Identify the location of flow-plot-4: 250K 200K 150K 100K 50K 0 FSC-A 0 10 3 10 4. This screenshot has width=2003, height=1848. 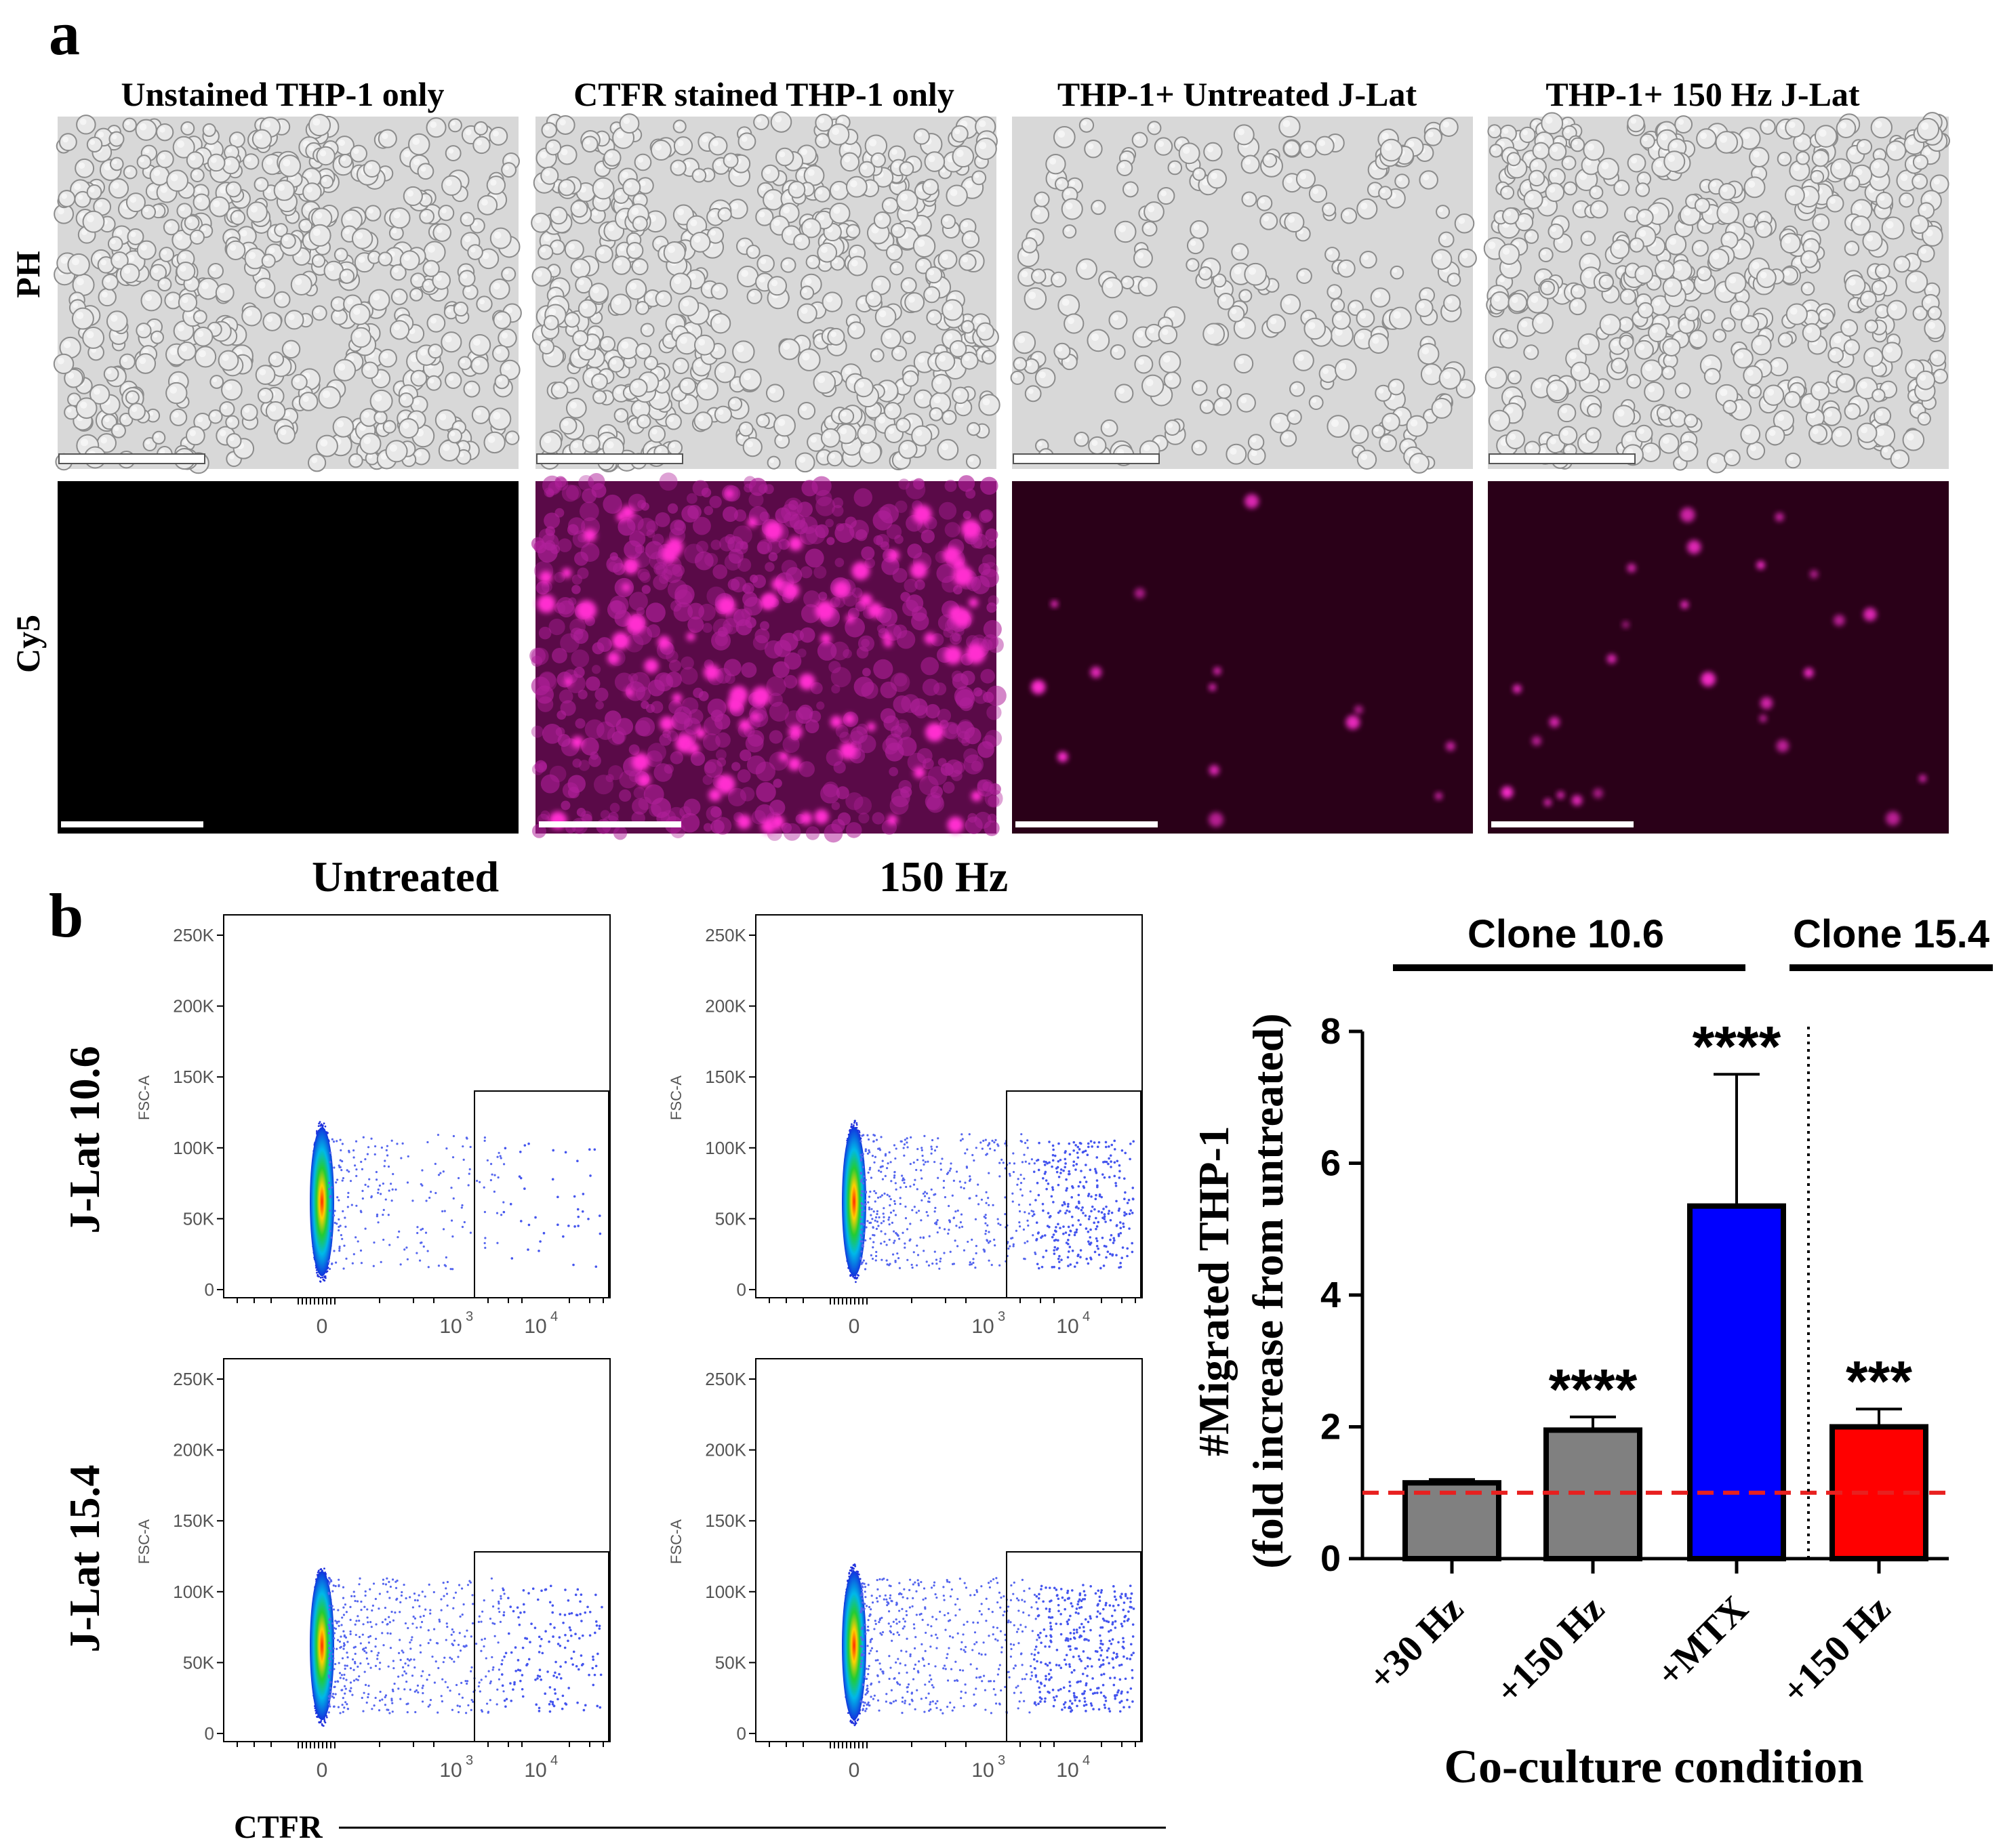
(905, 1570).